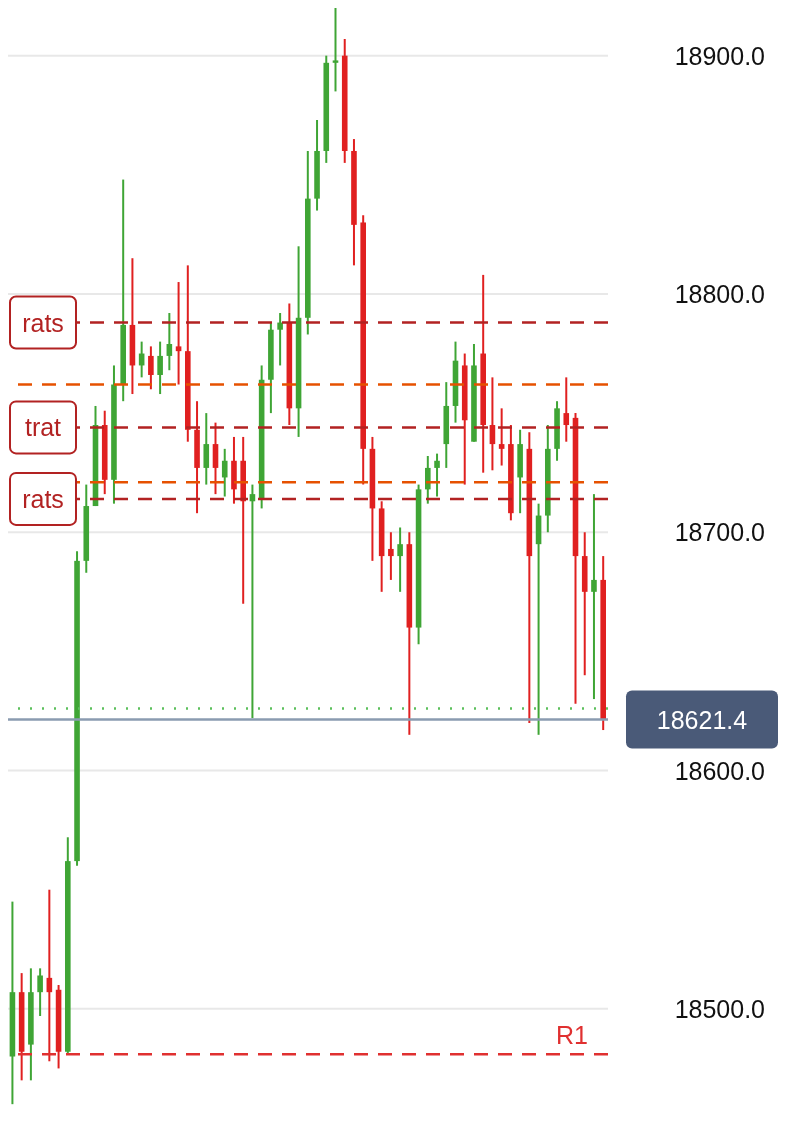 This screenshot has width=787, height=1129. Describe the element at coordinates (719, 1008) in the screenshot. I see `y-tick-label: 18500.0` at that location.